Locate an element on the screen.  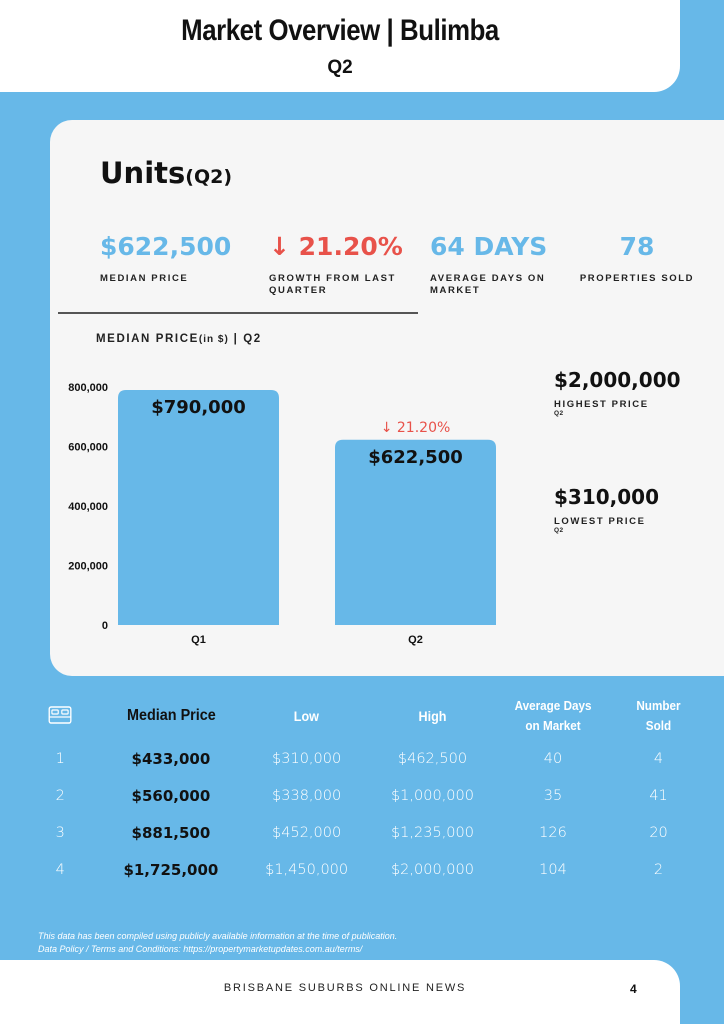
change-annotation: ↓ 21.20% is located at coordinates (416, 428).